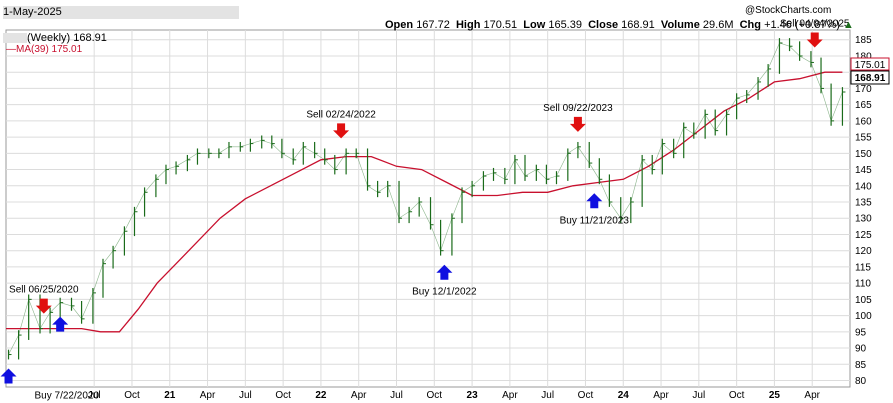 The image size is (893, 403). I want to click on chg-up-icon: ▲, so click(848, 25).